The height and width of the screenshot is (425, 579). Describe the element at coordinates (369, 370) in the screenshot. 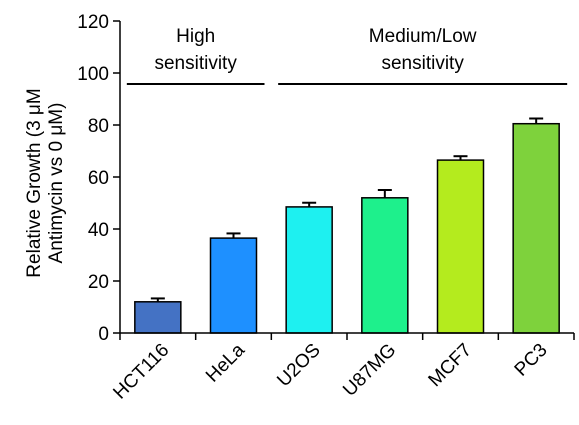

I see `x-category-label-u87mg: U87MG` at that location.